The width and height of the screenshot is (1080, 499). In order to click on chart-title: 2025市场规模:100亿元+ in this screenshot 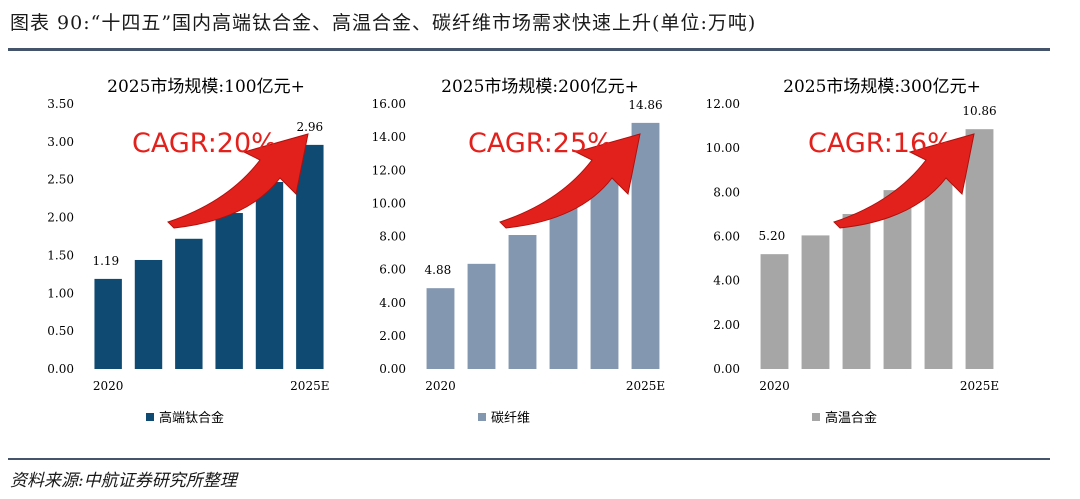, I will do `click(206, 87)`.